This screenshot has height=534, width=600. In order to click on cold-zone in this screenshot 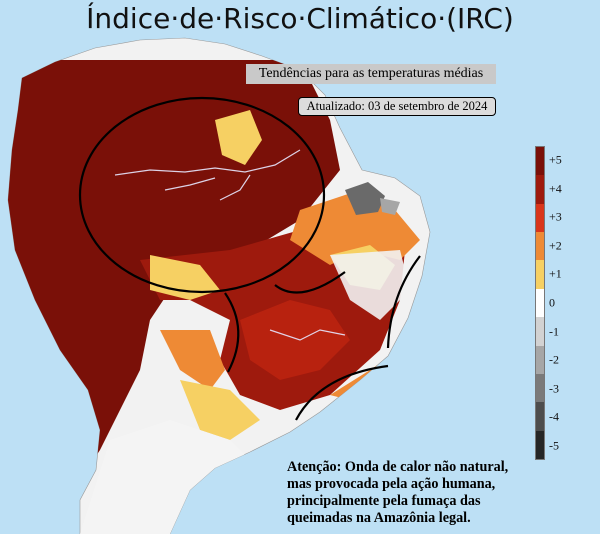, I will do `click(365, 198)`.